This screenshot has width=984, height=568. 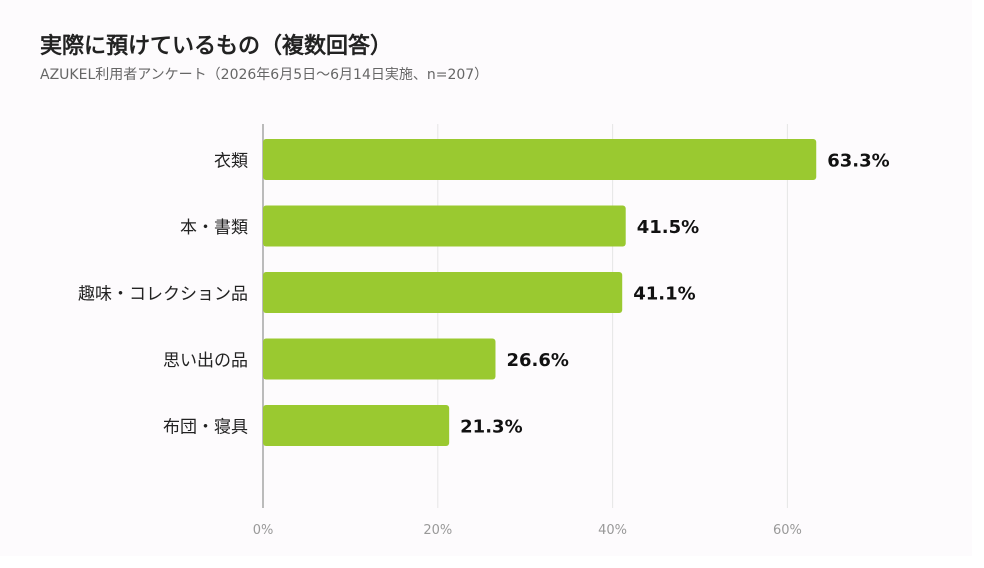 What do you see at coordinates (858, 161) in the screenshot?
I see `data-label: 63.3%` at bounding box center [858, 161].